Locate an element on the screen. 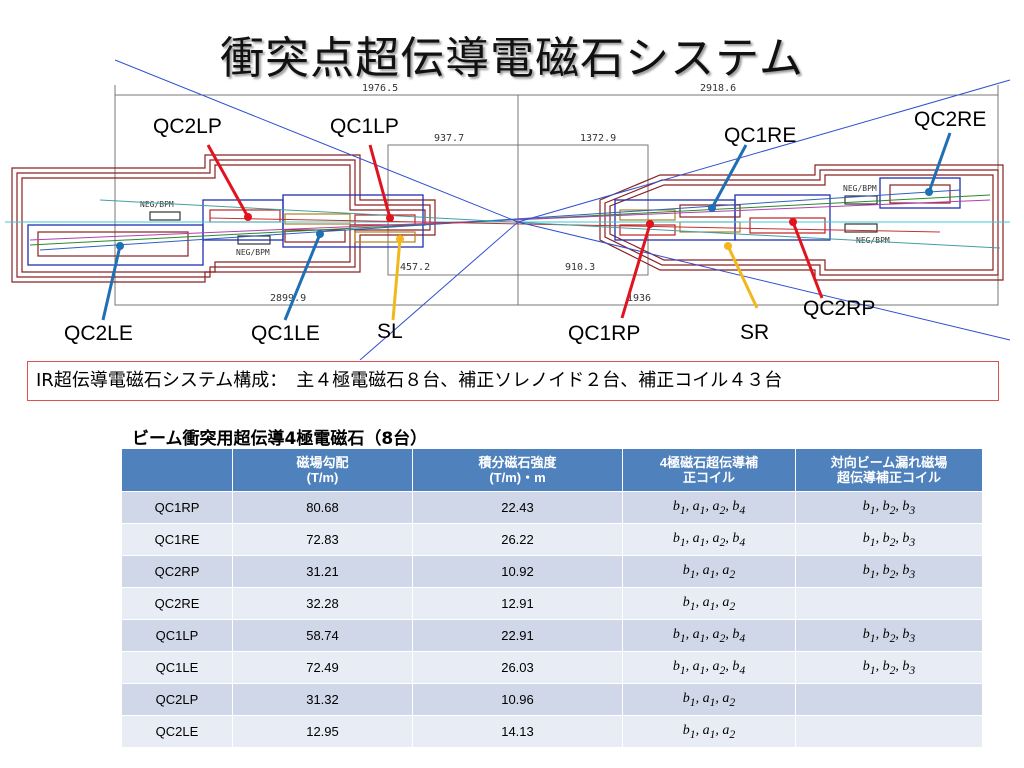  label-qc1le: QC1LE is located at coordinates (285, 333).